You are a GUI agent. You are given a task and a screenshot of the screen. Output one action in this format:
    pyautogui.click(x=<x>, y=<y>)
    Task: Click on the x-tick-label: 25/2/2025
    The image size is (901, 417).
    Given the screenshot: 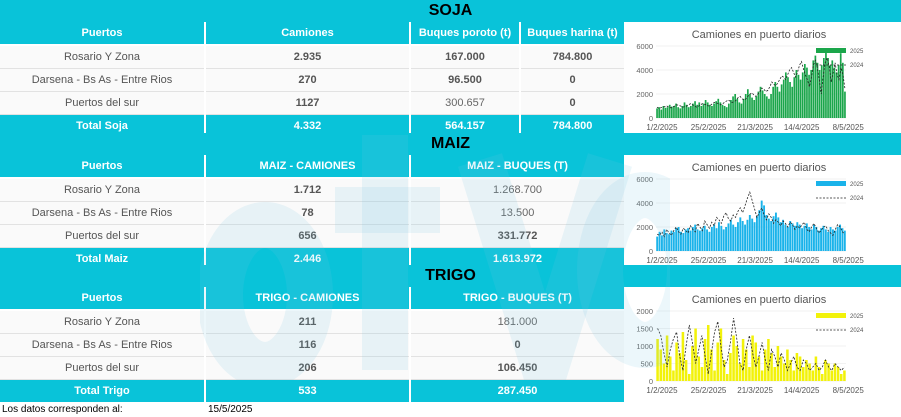 What is the action you would take?
    pyautogui.click(x=709, y=127)
    